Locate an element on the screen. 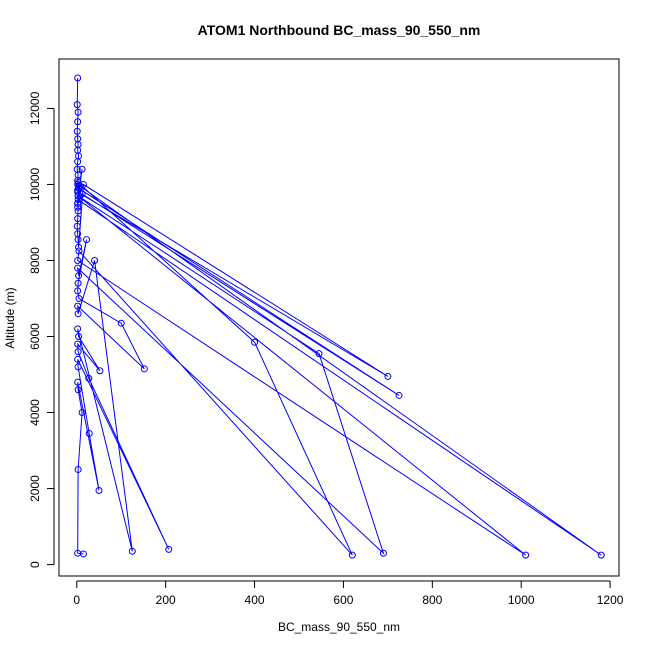  x-axis: 0 200 400 600 800 1000 1200 is located at coordinates (348, 593).